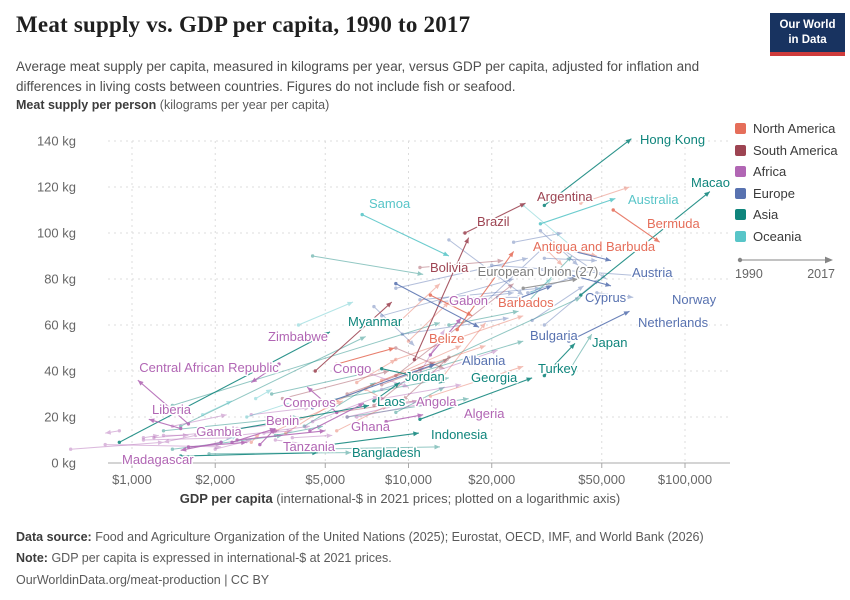  I want to click on country-label-japan: Japan, so click(610, 343).